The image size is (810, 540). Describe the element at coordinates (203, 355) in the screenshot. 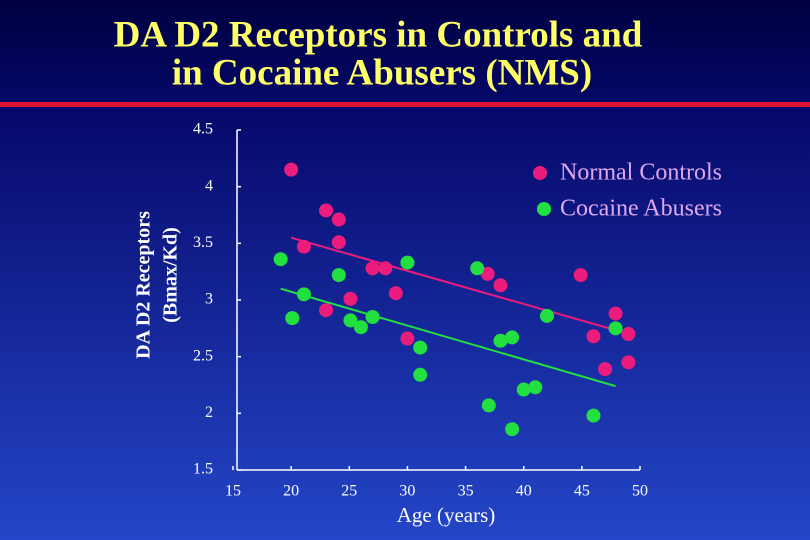

I see `y-tick-label: 2.5` at that location.